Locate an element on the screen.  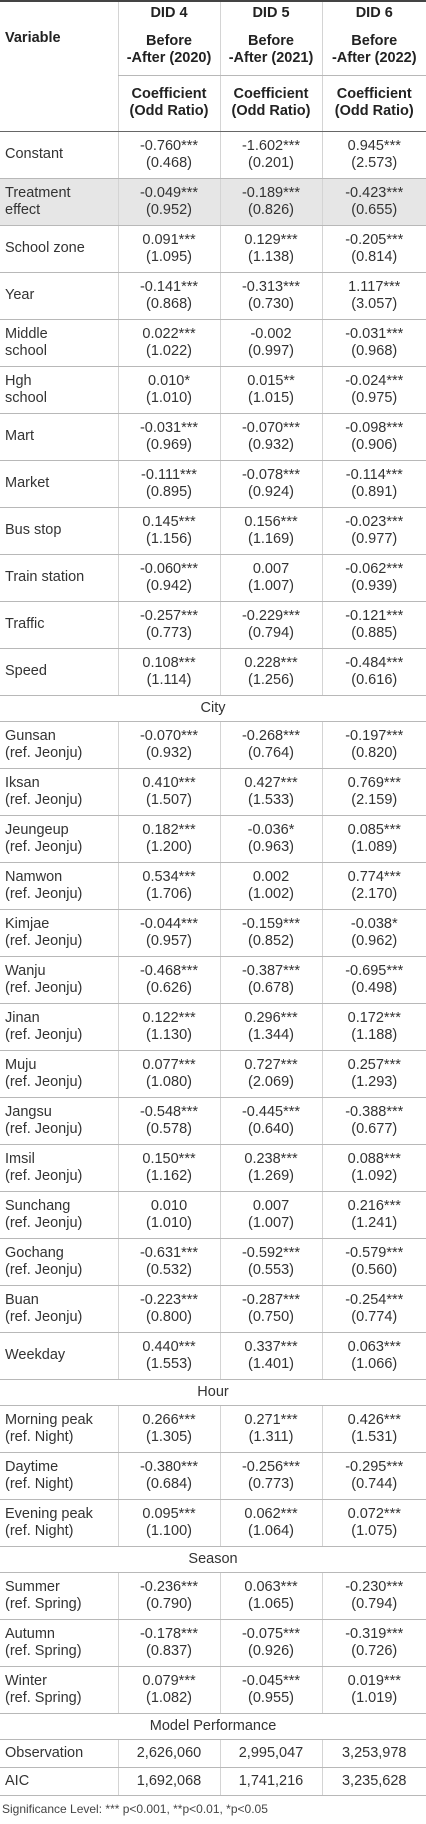
value-line: 0.945*** is located at coordinates (374, 145).